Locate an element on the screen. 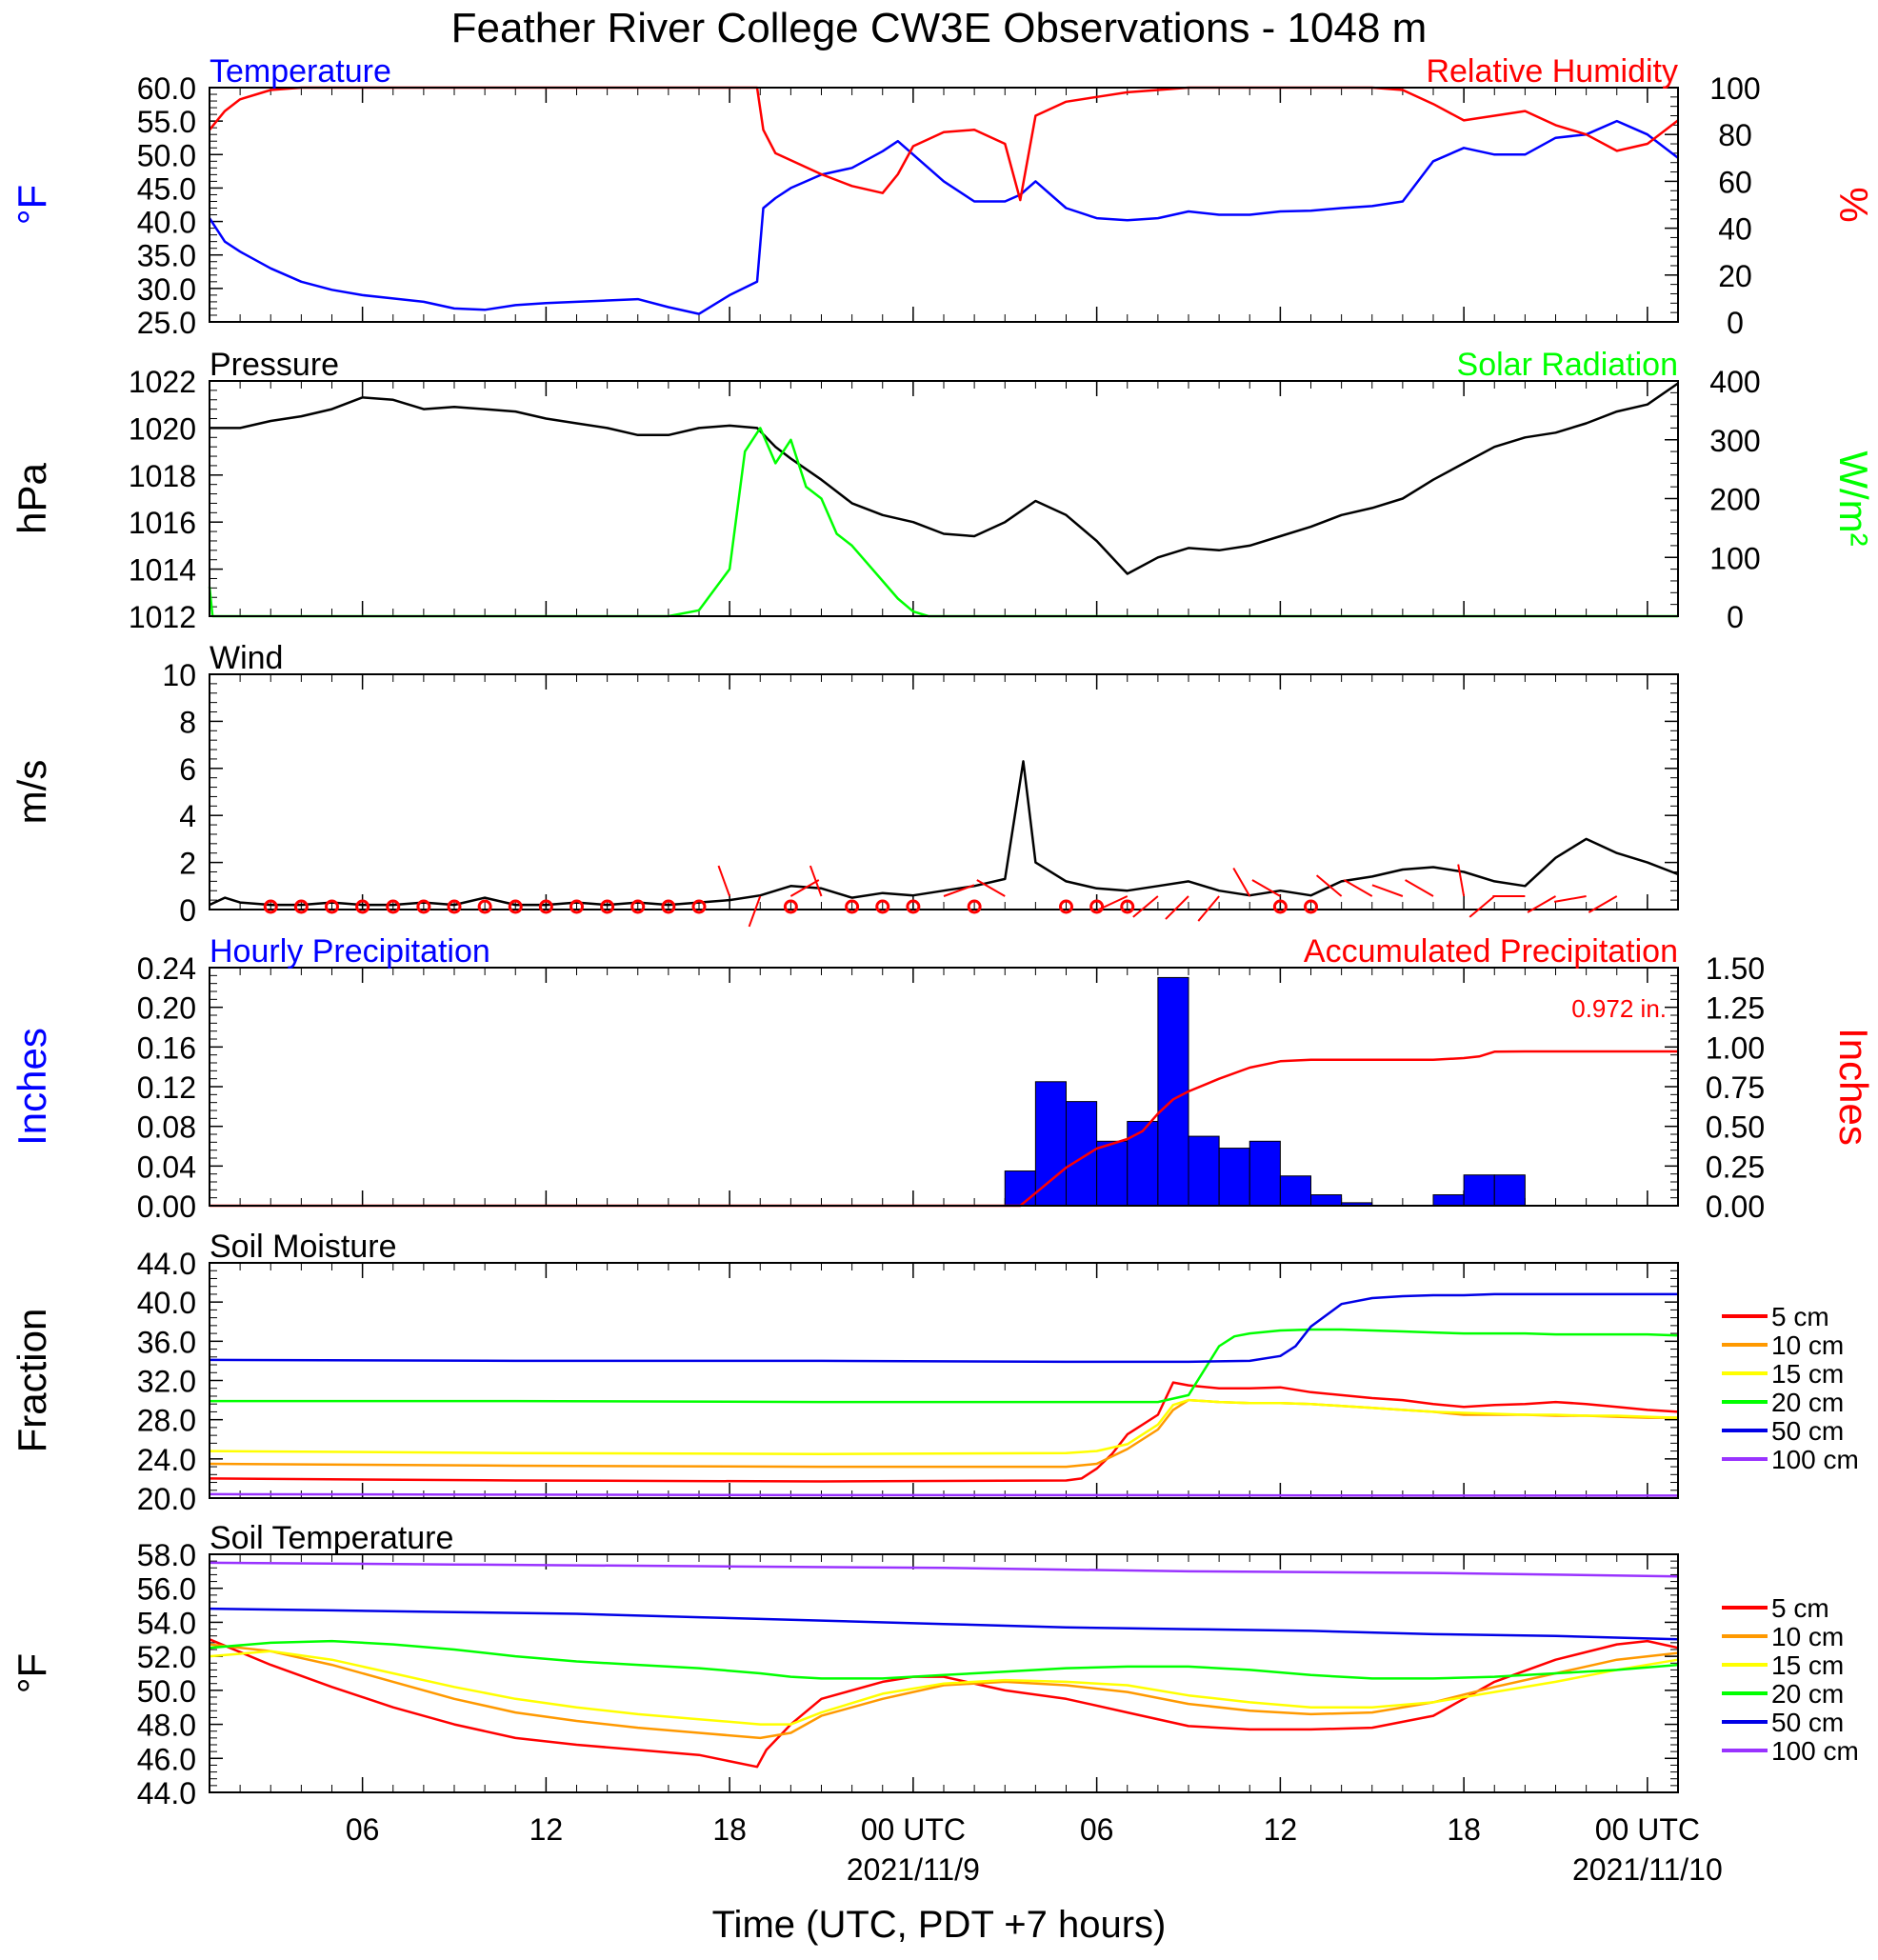 Image resolution: width=1878 pixels, height=1960 pixels. series-line-10-cm is located at coordinates (943, 1433).